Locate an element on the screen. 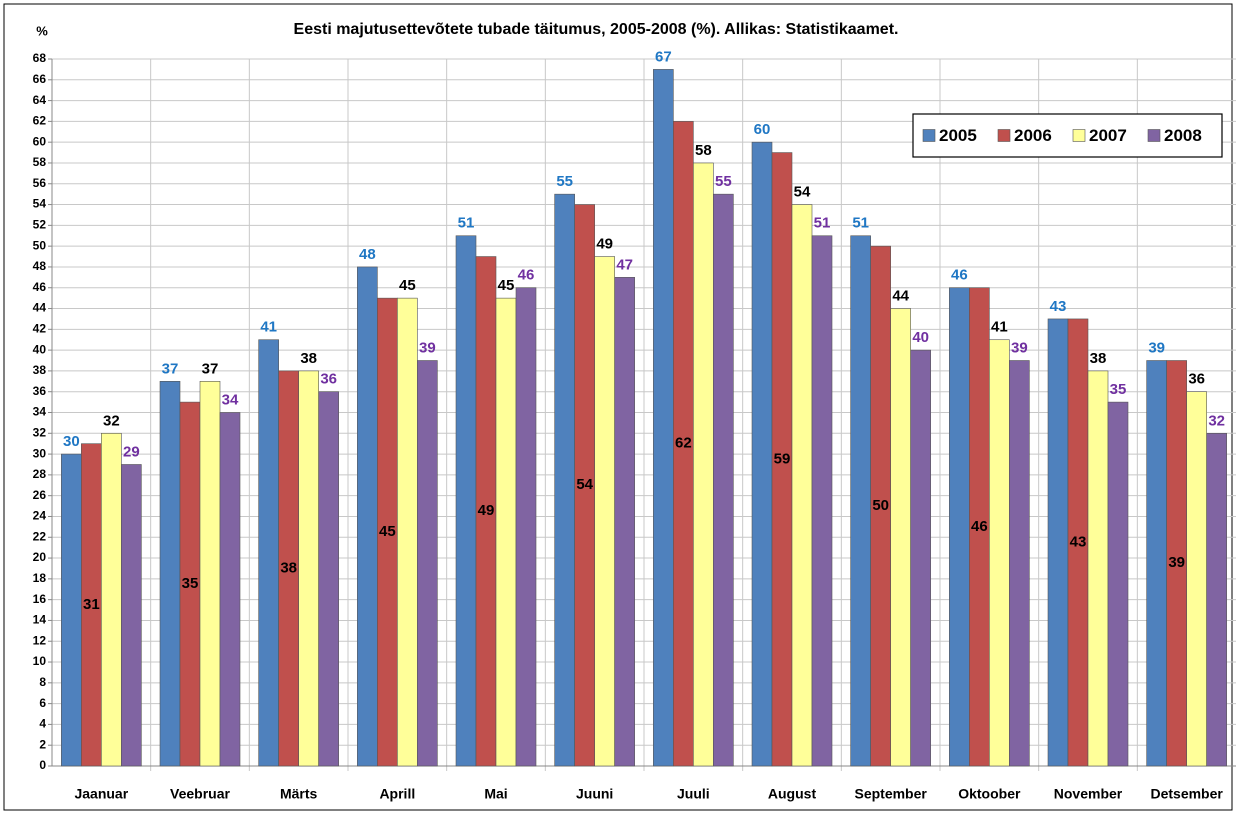 The image size is (1236, 814). x-tick-label: Oktoober is located at coordinates (989, 794).